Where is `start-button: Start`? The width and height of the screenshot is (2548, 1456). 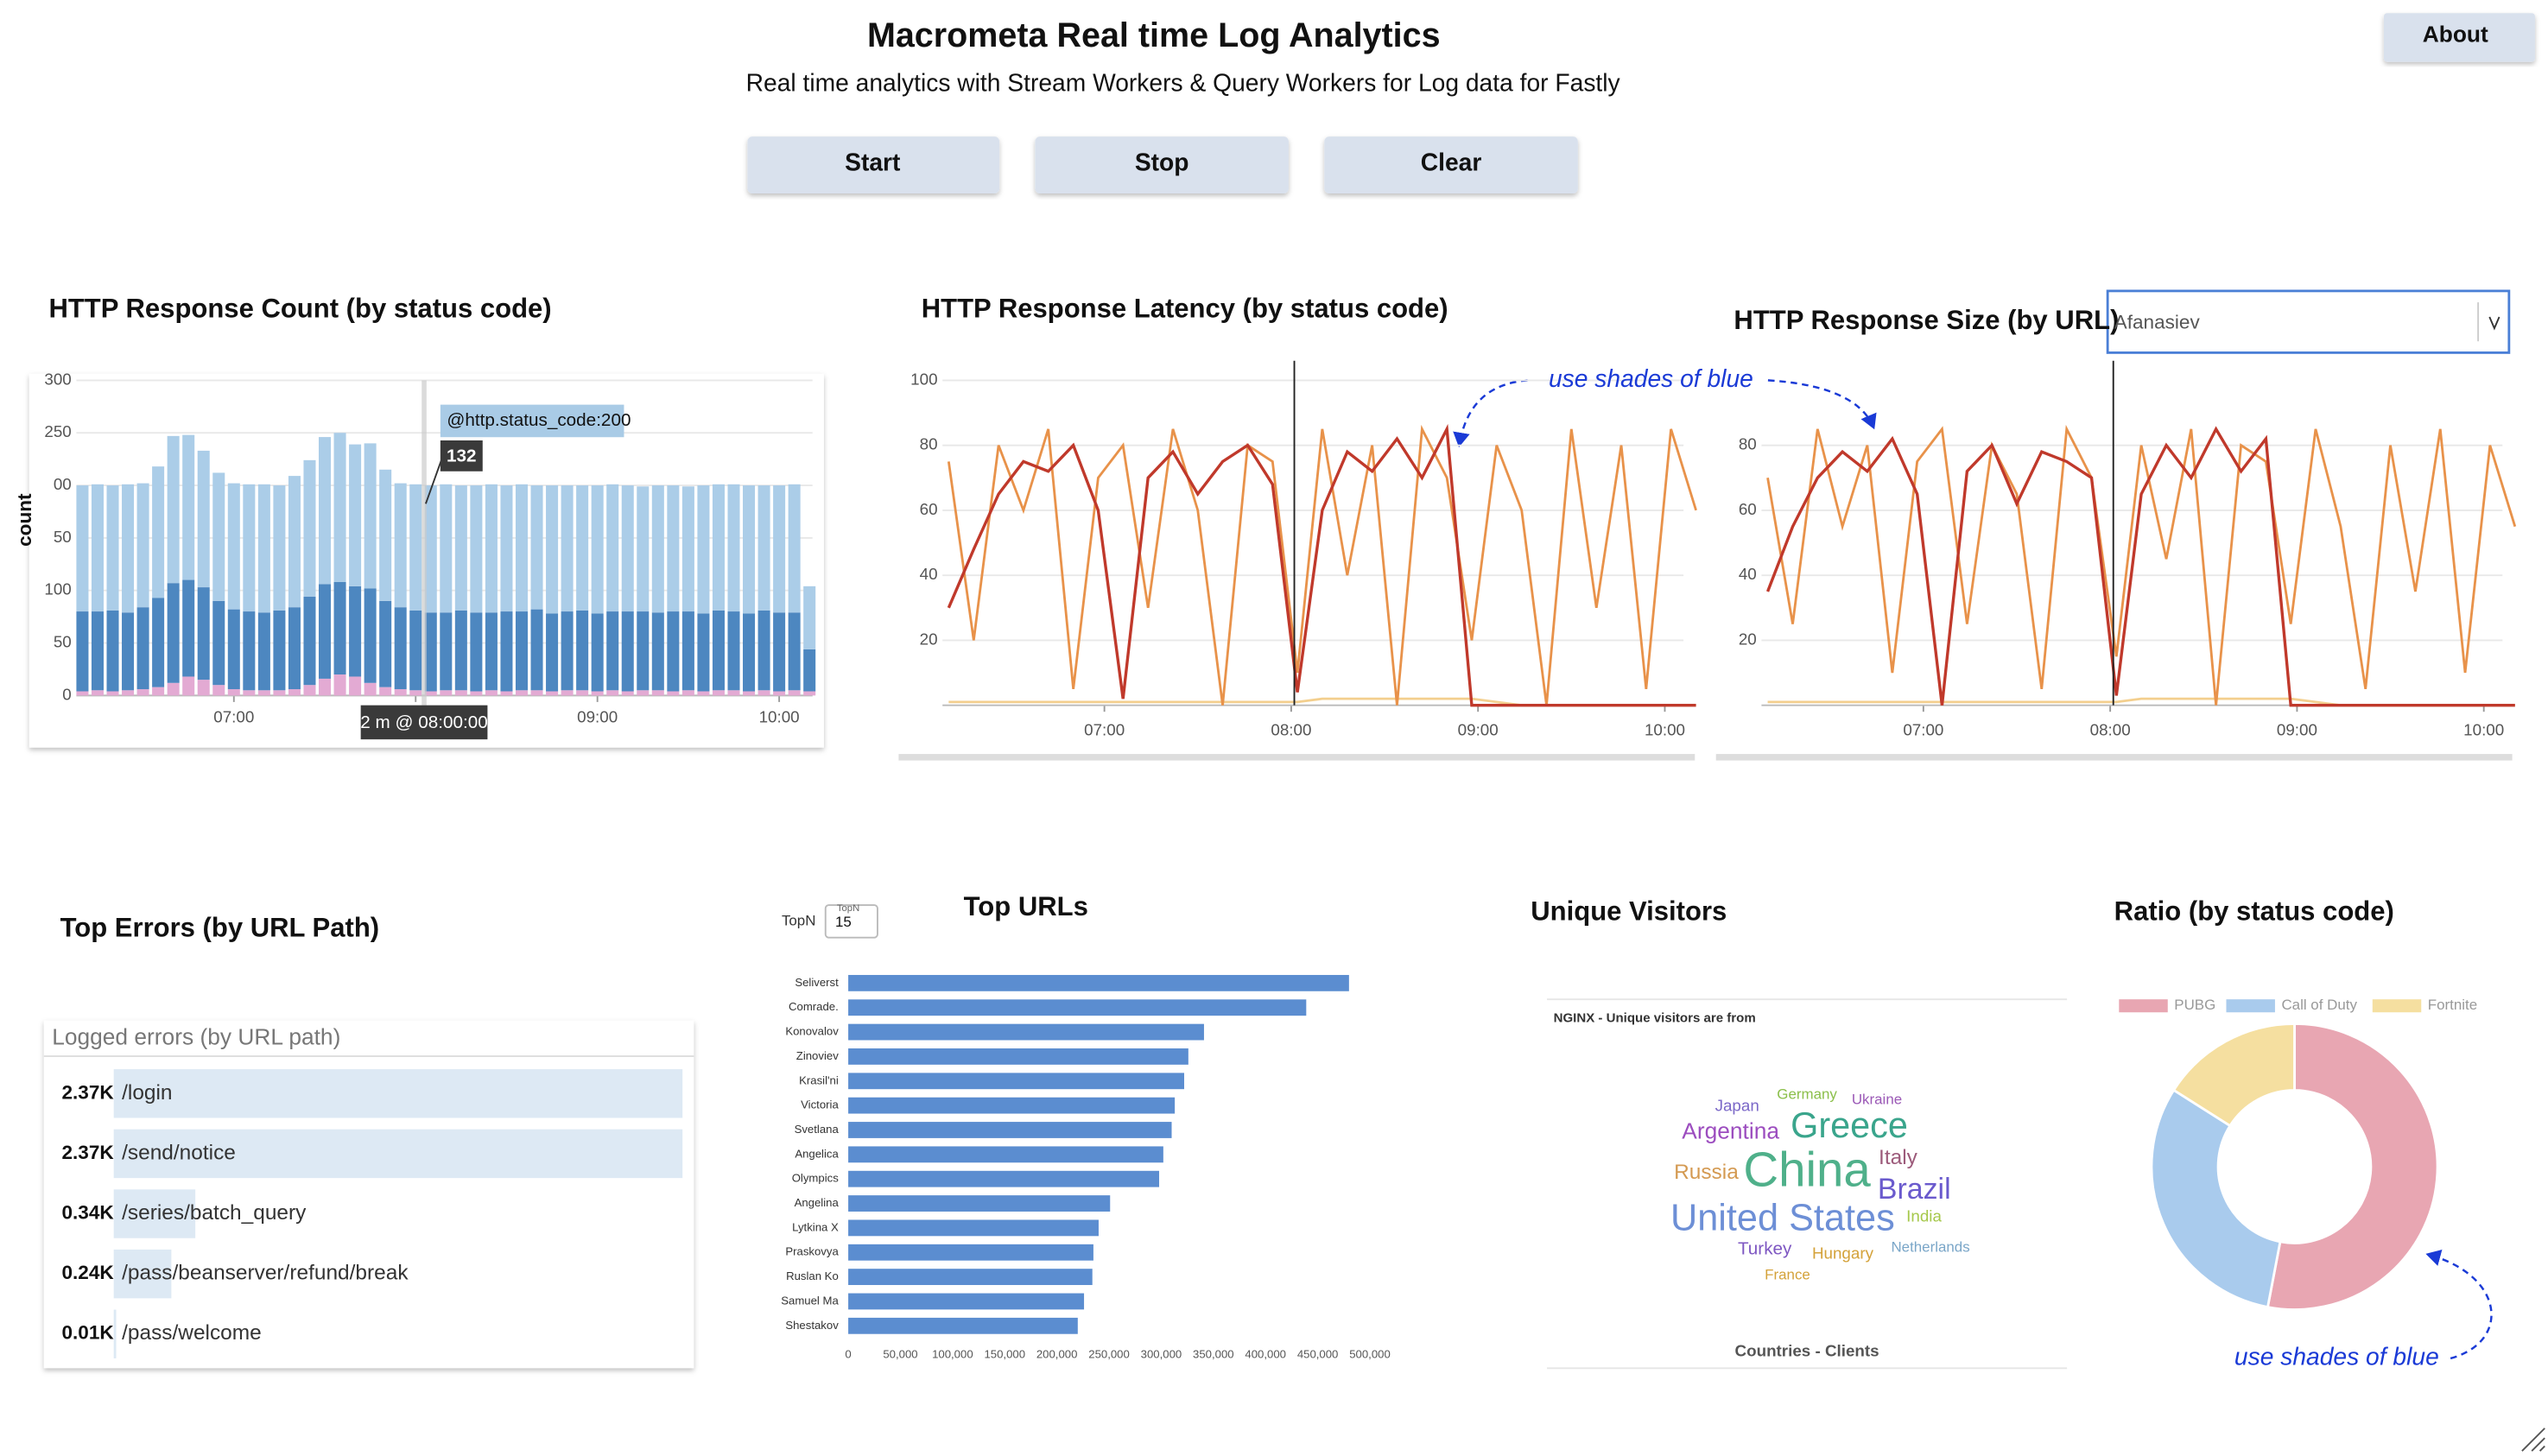
start-button: Start is located at coordinates (873, 165).